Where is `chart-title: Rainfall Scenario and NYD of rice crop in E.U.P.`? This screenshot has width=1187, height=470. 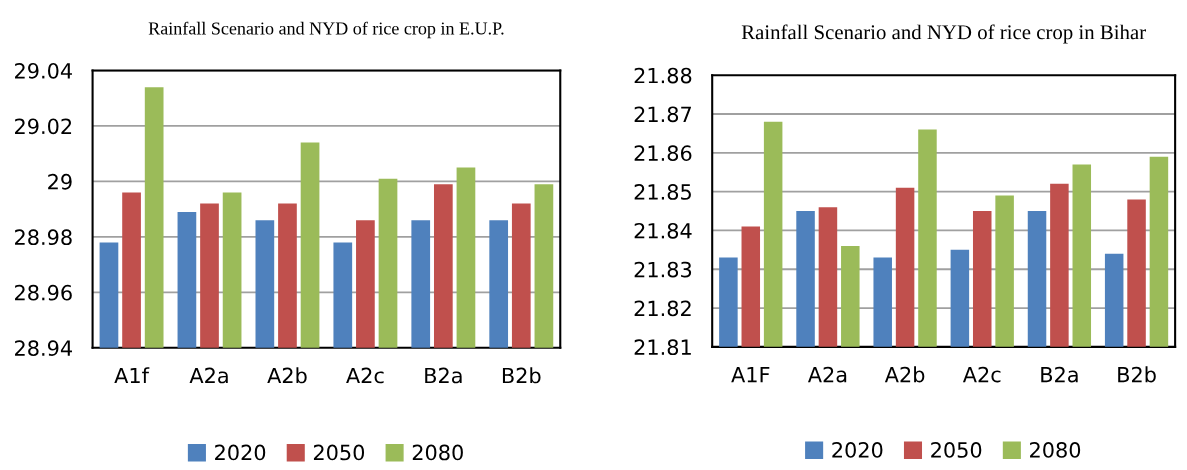 chart-title: Rainfall Scenario and NYD of rice crop in E.U.P. is located at coordinates (326, 30).